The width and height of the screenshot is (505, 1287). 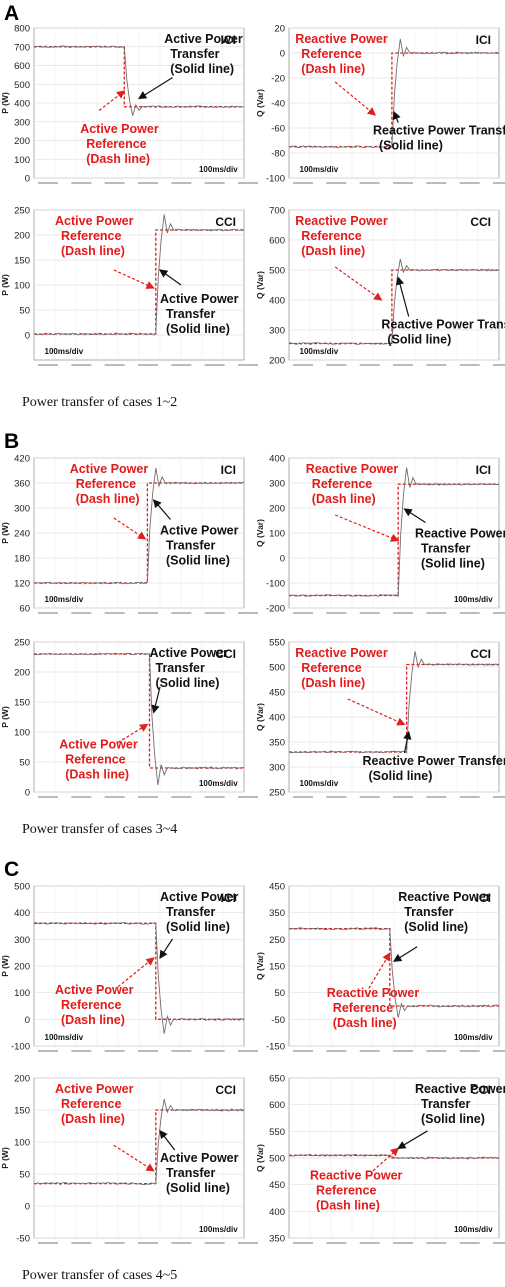 I want to click on section-letter-b: B, so click(x=12, y=441).